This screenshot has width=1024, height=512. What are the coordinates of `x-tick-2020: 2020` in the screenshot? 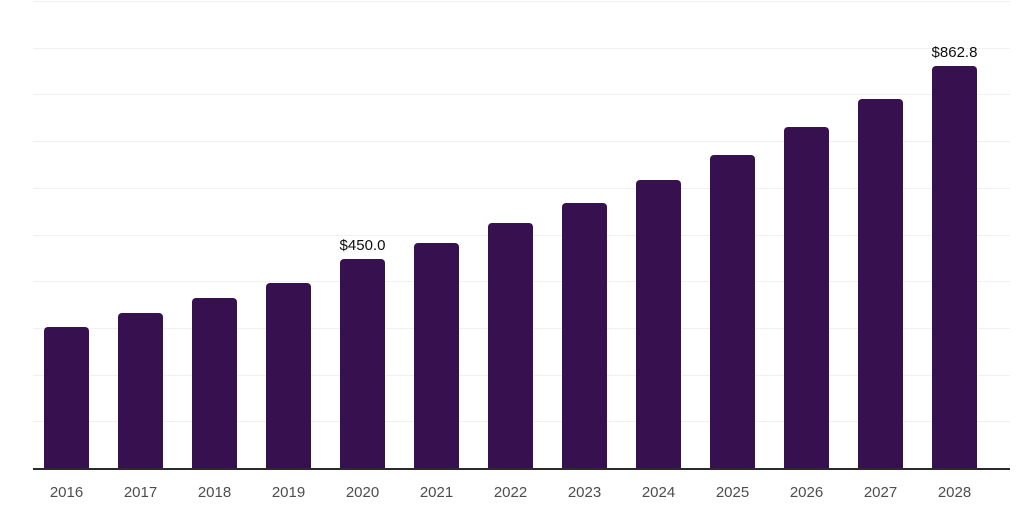 It's located at (362, 492).